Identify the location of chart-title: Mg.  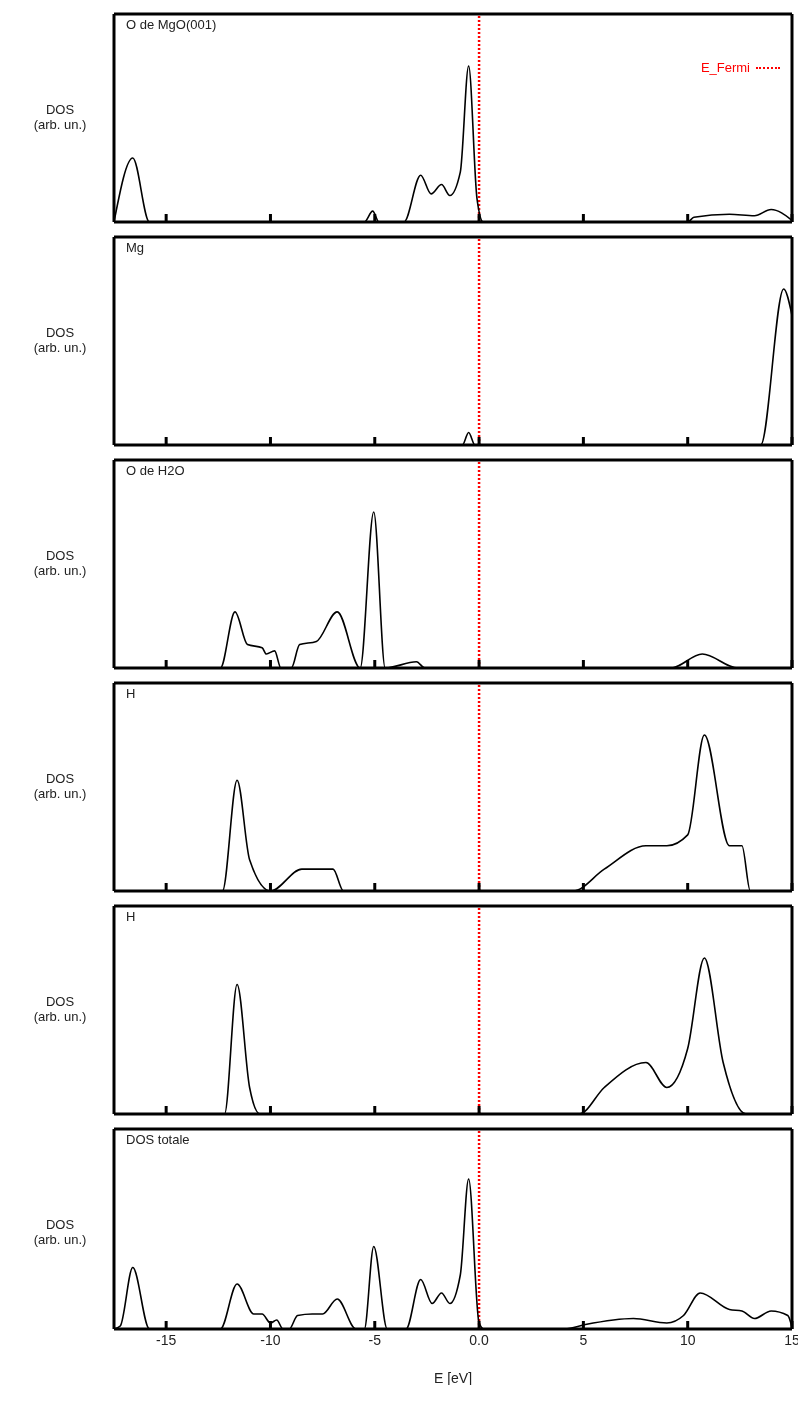
(135, 247).